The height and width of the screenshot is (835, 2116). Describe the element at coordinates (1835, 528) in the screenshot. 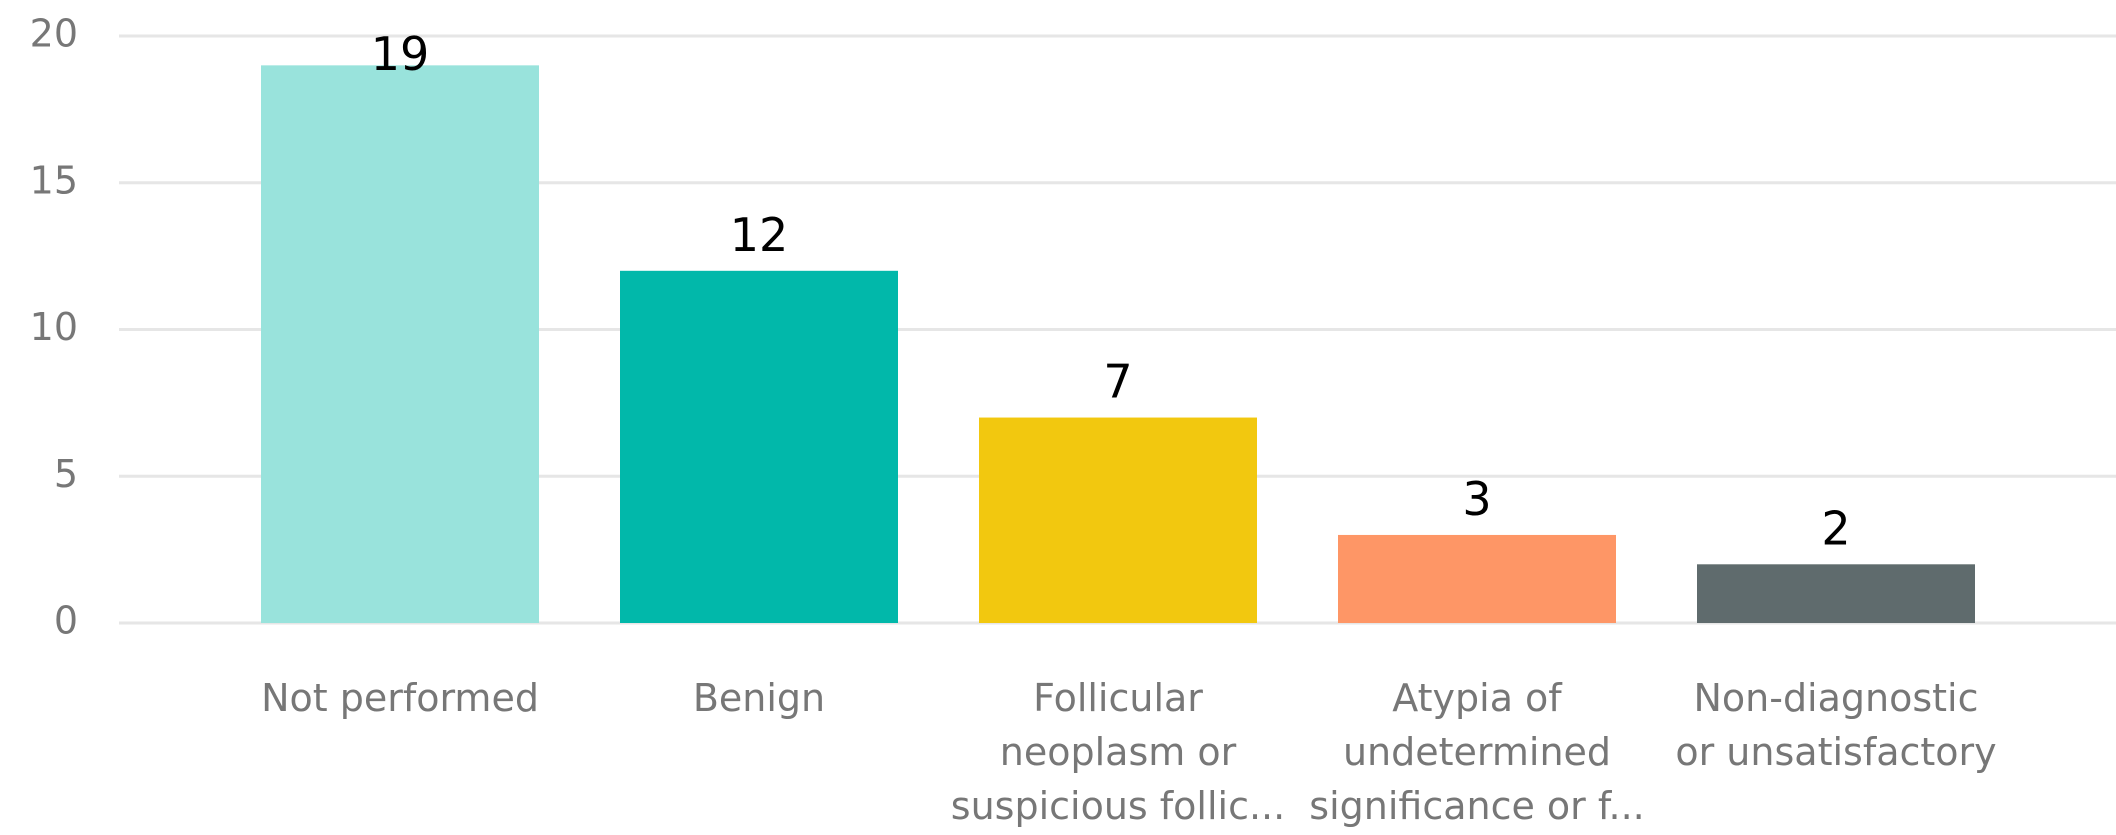

I see `data-label: 2` at that location.